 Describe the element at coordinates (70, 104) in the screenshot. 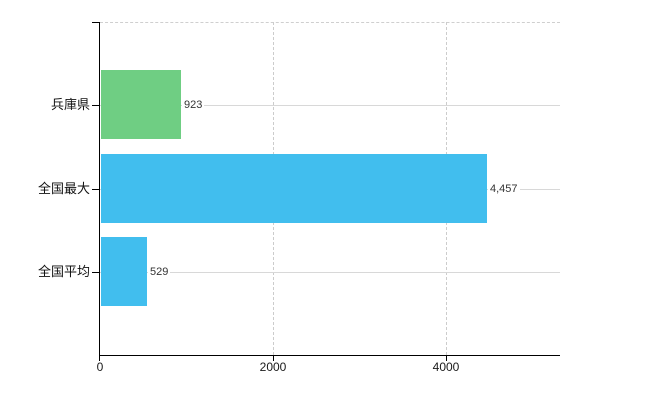

I see `category-label-兵庫県: 兵庫県` at that location.